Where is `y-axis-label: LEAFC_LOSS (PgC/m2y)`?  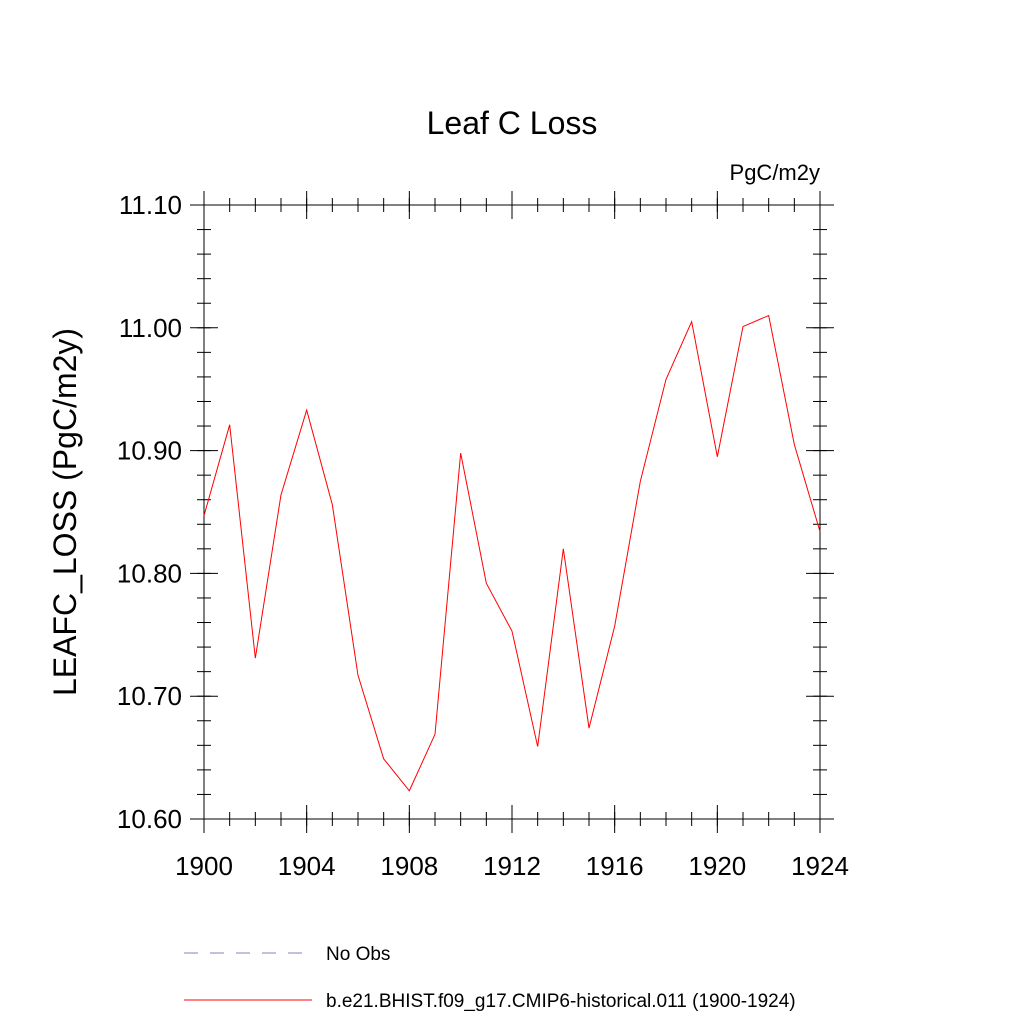
y-axis-label: LEAFC_LOSS (PgC/m2y) is located at coordinates (65, 512).